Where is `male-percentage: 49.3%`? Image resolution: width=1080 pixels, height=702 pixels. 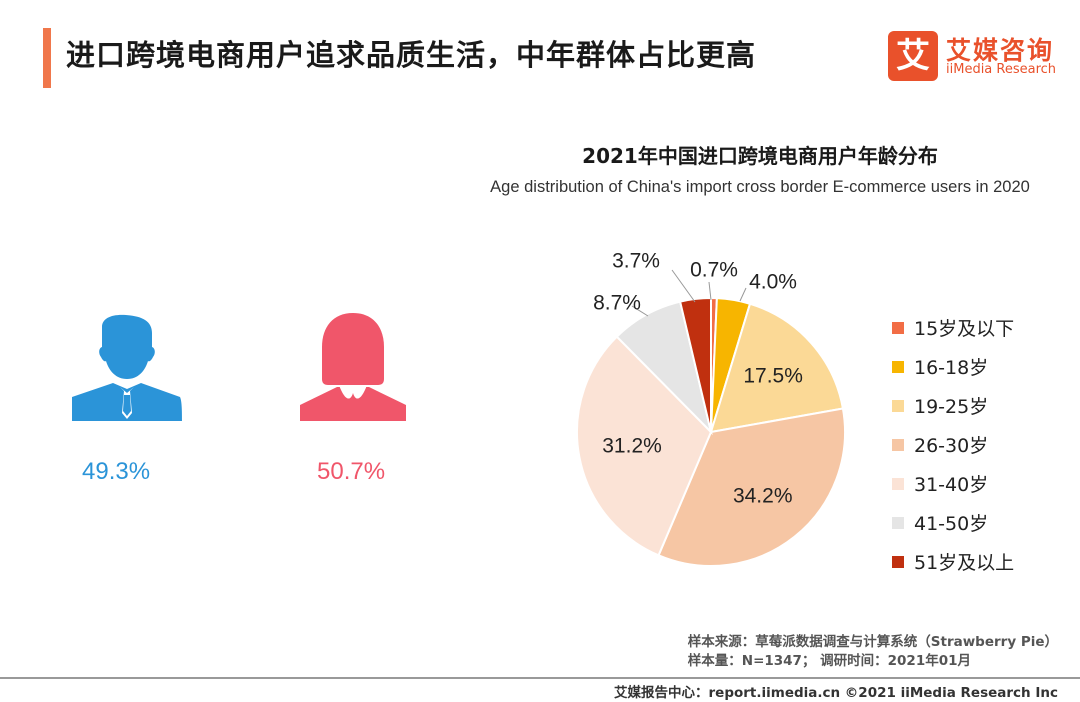 male-percentage: 49.3% is located at coordinates (116, 471).